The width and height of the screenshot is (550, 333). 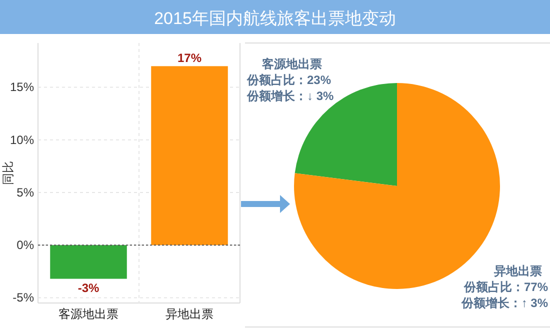 What do you see at coordinates (291, 64) in the screenshot?
I see `slice-label: 客源地出票` at bounding box center [291, 64].